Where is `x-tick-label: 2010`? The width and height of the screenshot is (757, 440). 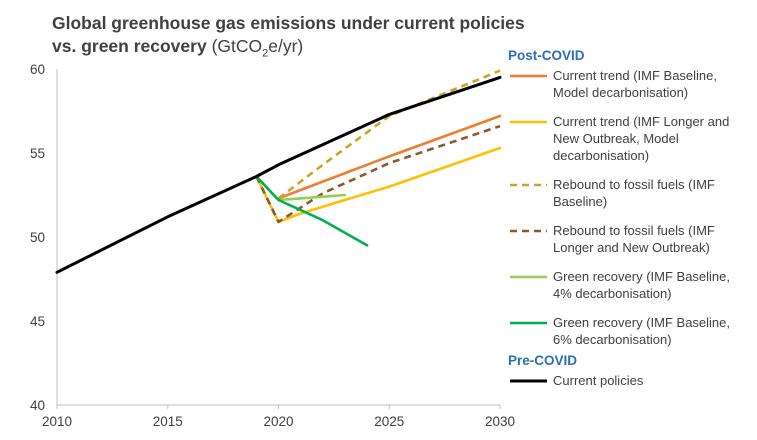
x-tick-label: 2010 is located at coordinates (57, 421).